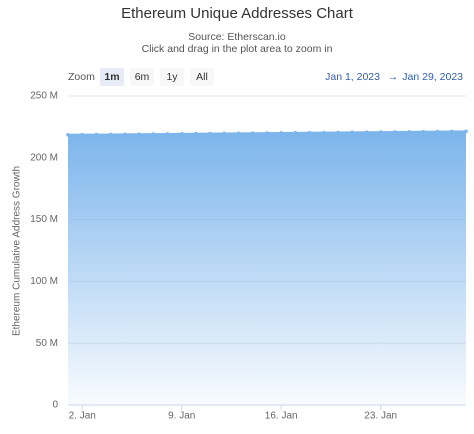 The height and width of the screenshot is (434, 474). What do you see at coordinates (181, 416) in the screenshot?
I see `x-tick-label: 9. Jan` at bounding box center [181, 416].